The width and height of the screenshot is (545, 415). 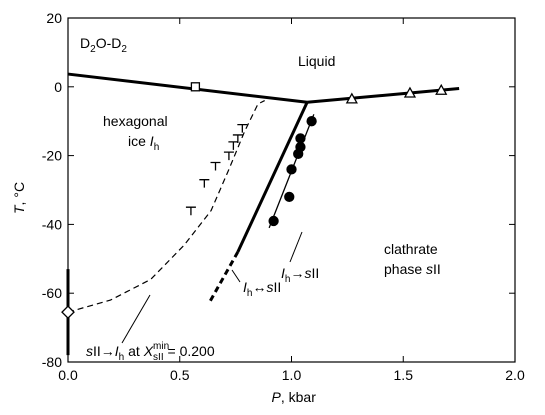 I want to click on annotation: hexagonal, so click(x=135, y=121).